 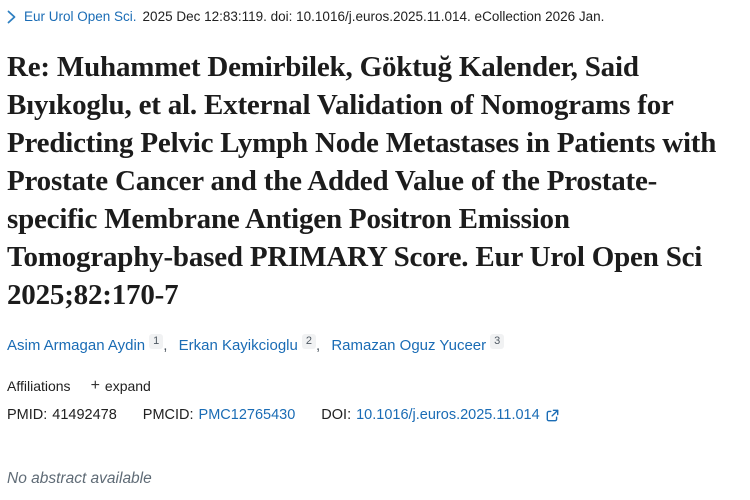 I want to click on pmid-group: PMID: 41492478, so click(x=62, y=415).